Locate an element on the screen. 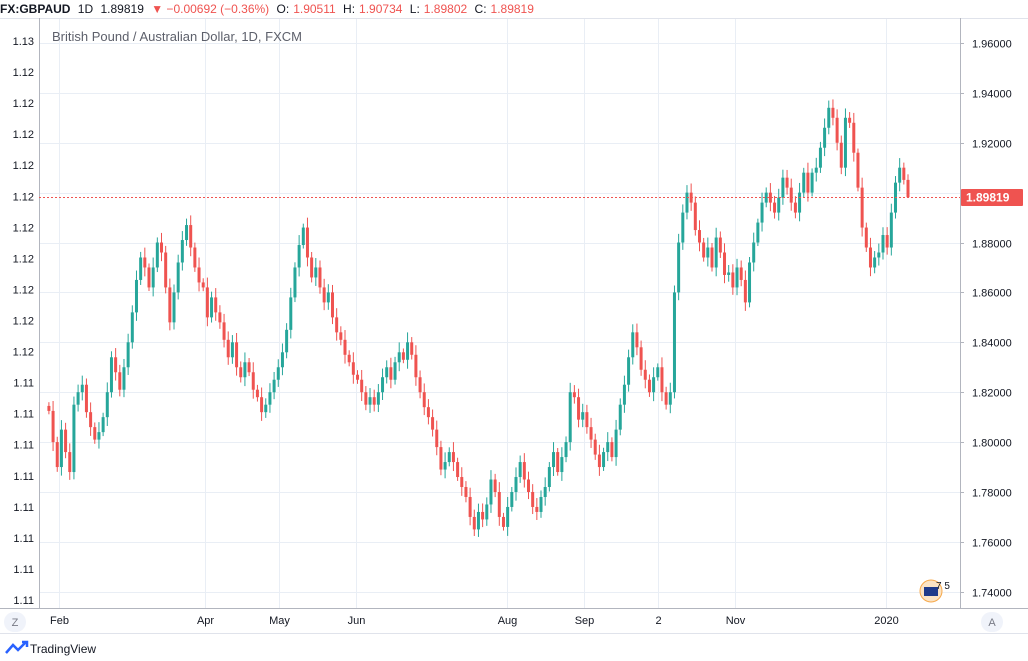 This screenshot has width=1028, height=661. auto-scale-label: A is located at coordinates (992, 623).